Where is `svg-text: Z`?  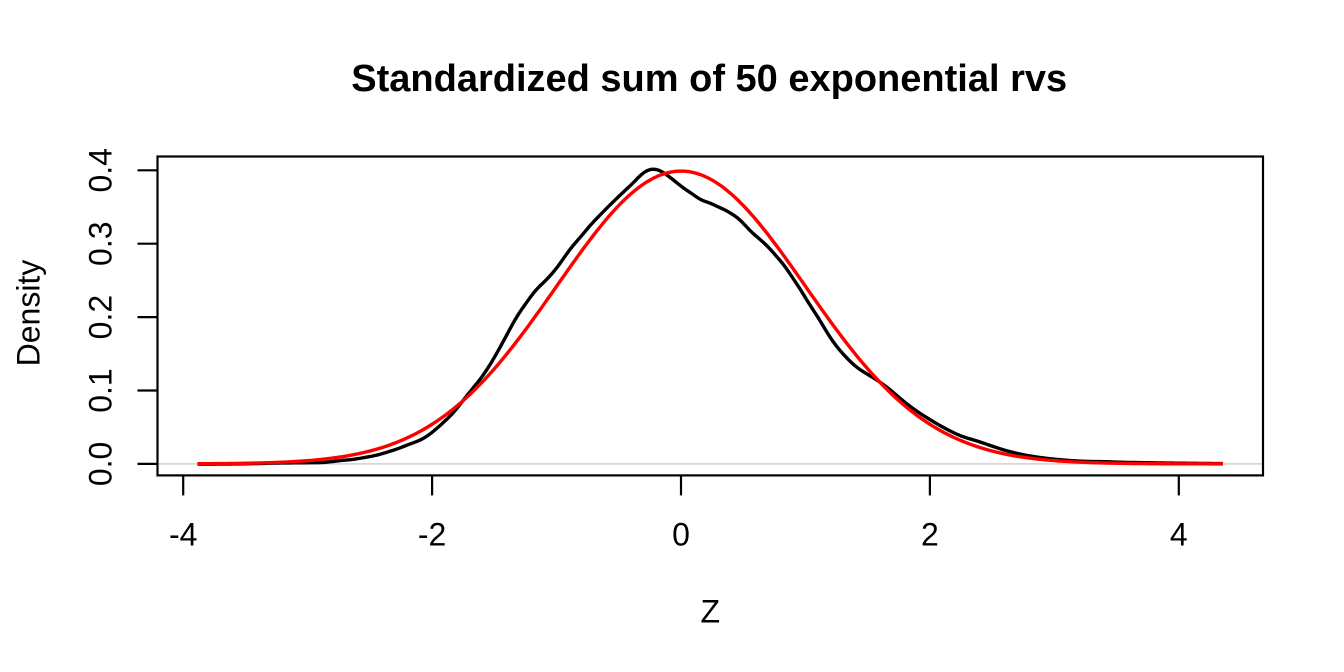
svg-text: Z is located at coordinates (710, 611).